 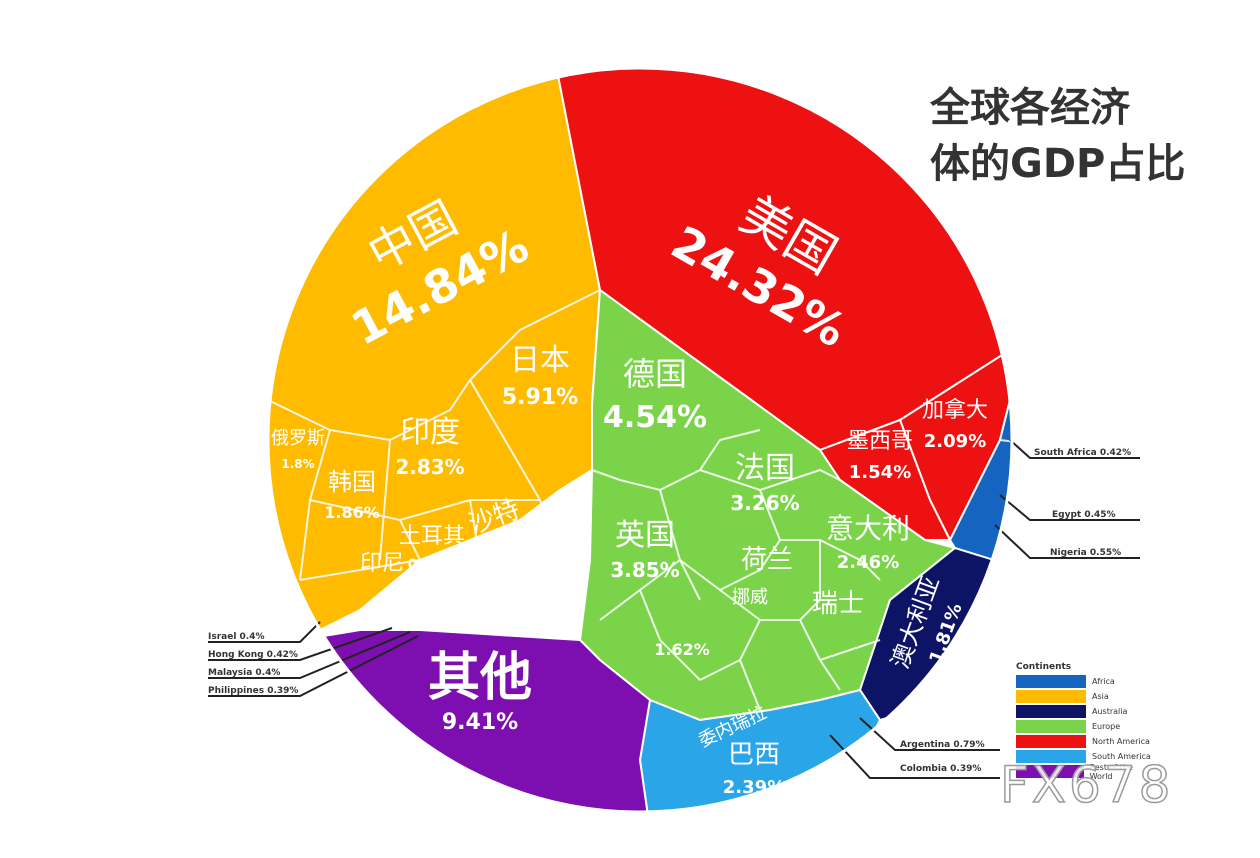 What do you see at coordinates (540, 397) in the screenshot?
I see `label-japan-value: 5.91%` at bounding box center [540, 397].